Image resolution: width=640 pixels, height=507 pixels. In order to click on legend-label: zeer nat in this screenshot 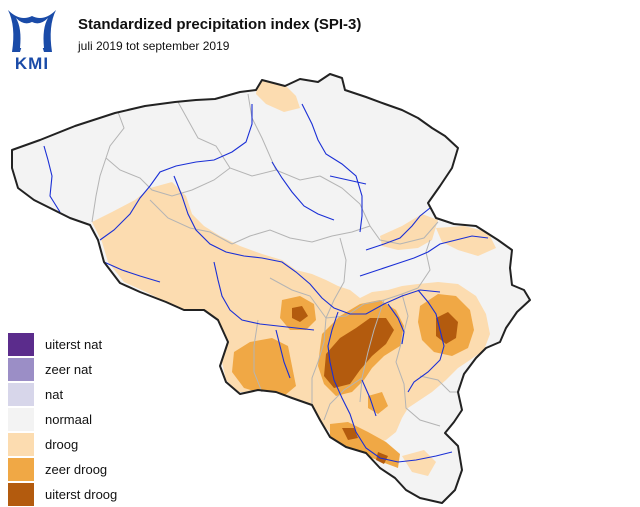, I will do `click(68, 369)`.